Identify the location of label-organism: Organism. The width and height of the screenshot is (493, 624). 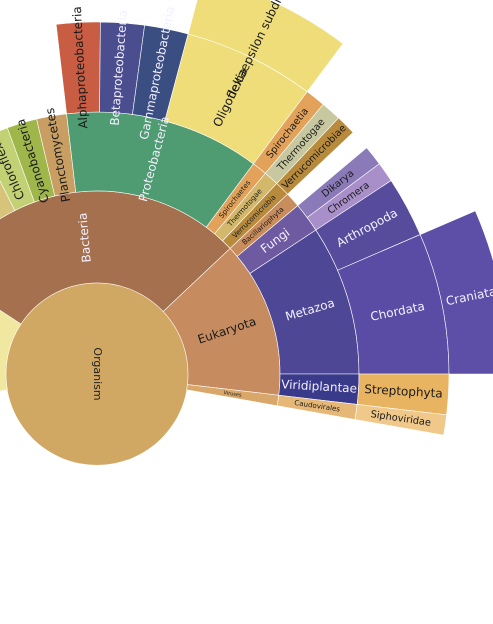
(97, 373).